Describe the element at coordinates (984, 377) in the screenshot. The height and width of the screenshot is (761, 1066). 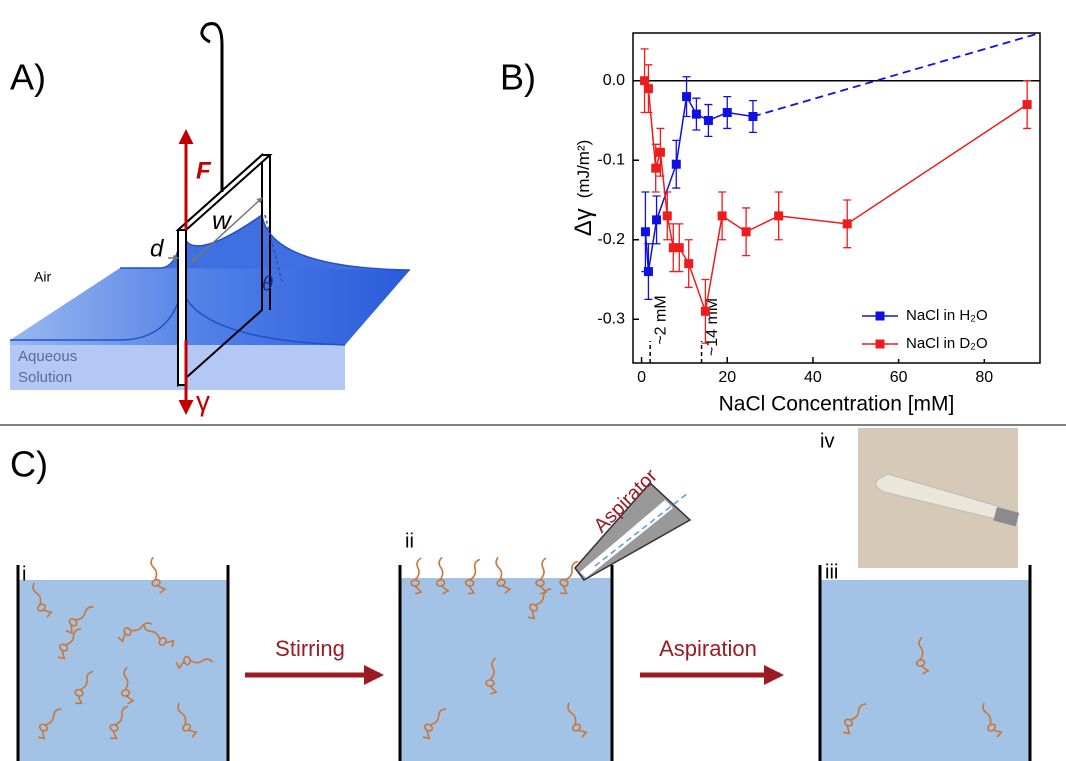
I see `x-tick-label: 80` at that location.